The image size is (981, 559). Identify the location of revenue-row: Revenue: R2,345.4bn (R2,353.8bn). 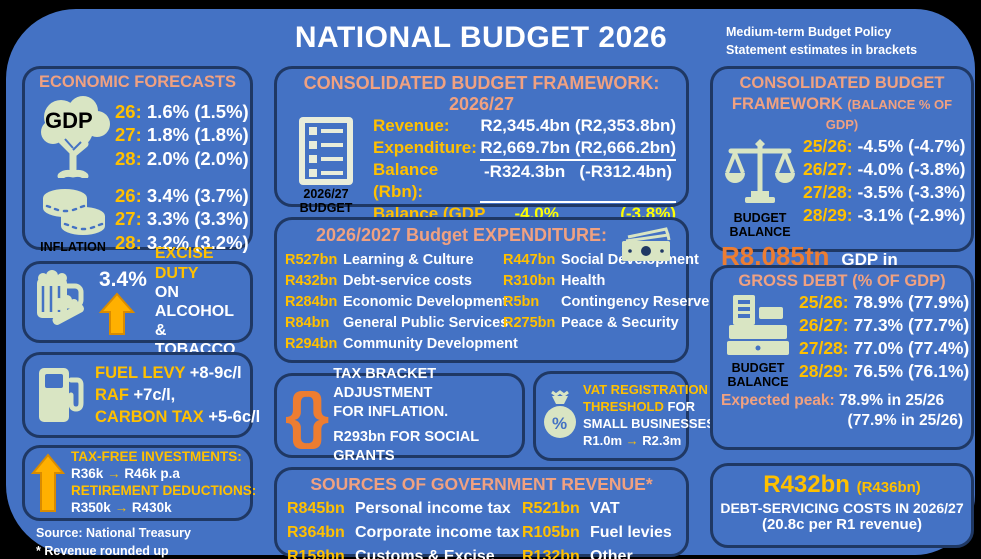
(524, 125).